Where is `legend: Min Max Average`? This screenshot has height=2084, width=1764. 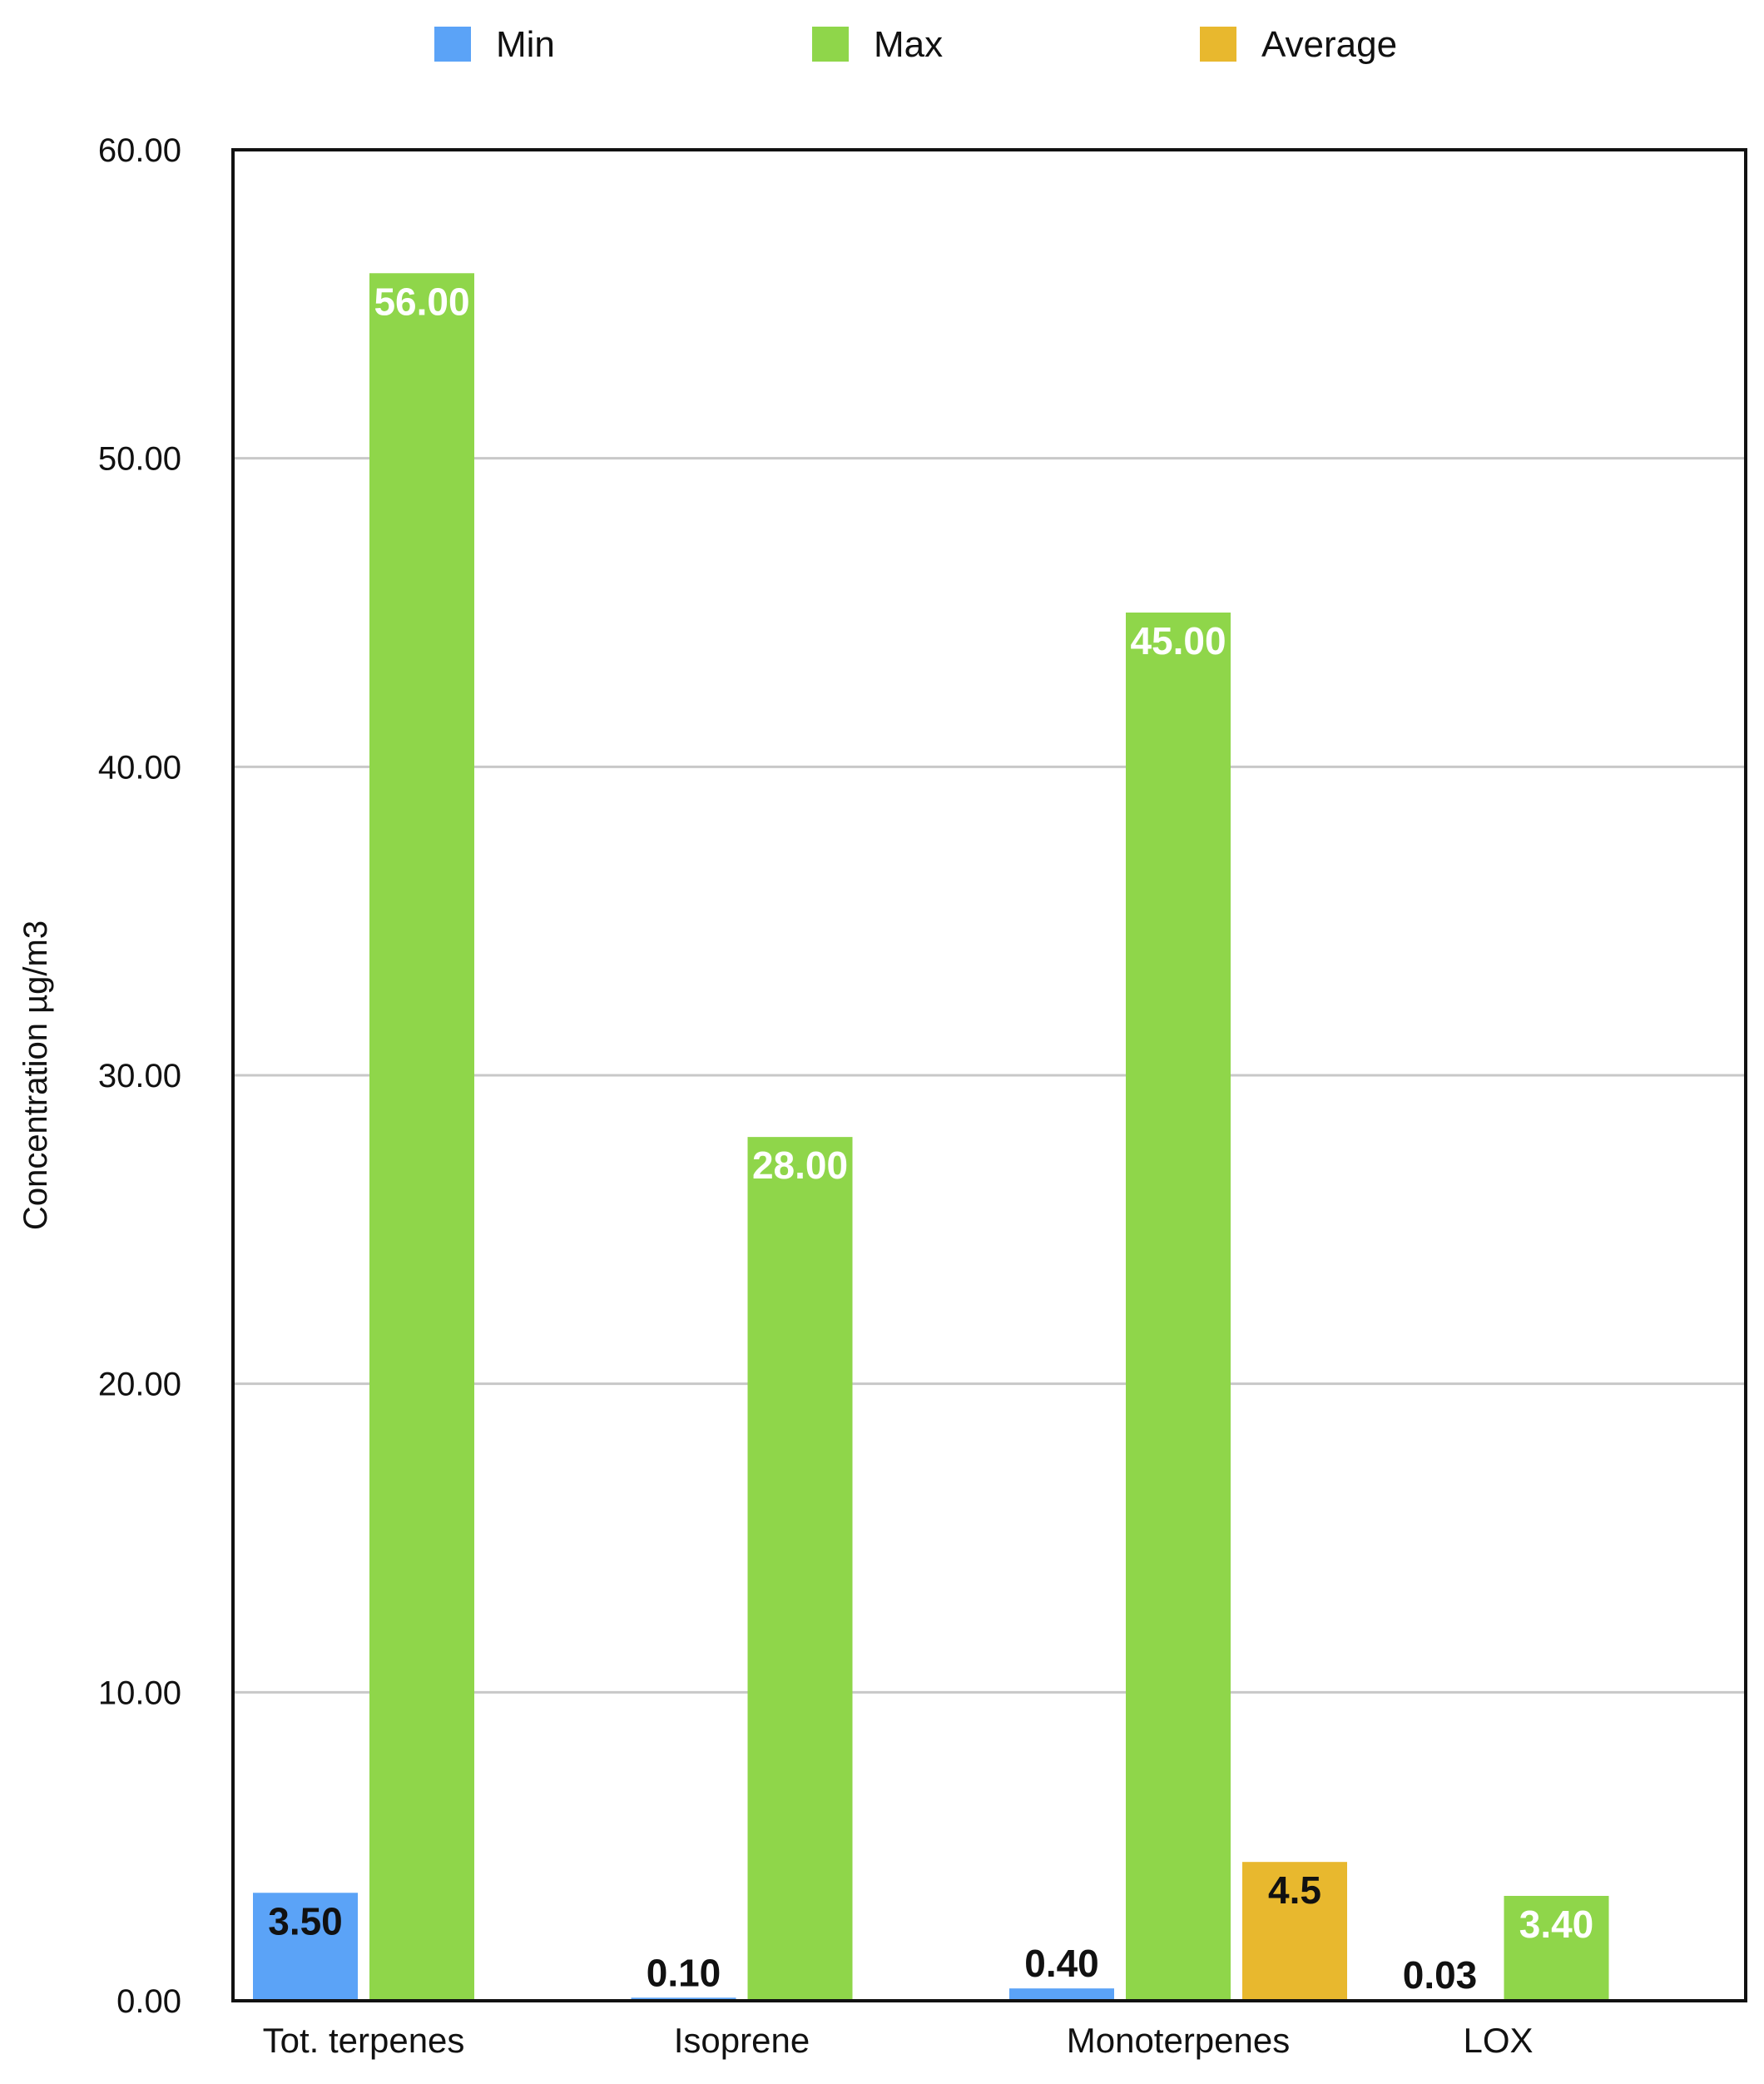
legend: Min Max Average is located at coordinates (916, 44).